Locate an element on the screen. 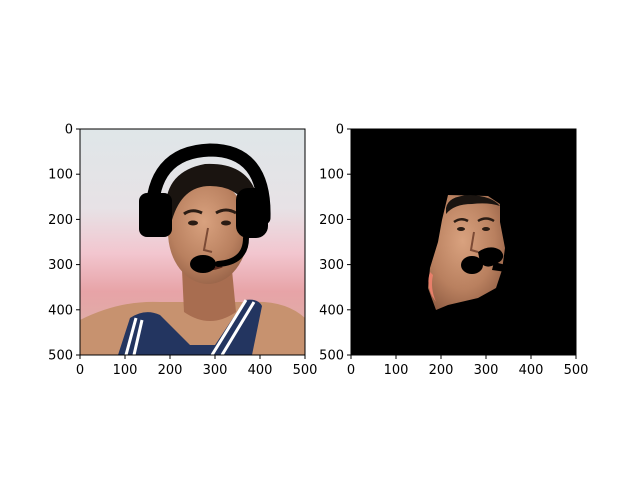 The image size is (640, 480). left-xtick-label: 100 is located at coordinates (125, 370).